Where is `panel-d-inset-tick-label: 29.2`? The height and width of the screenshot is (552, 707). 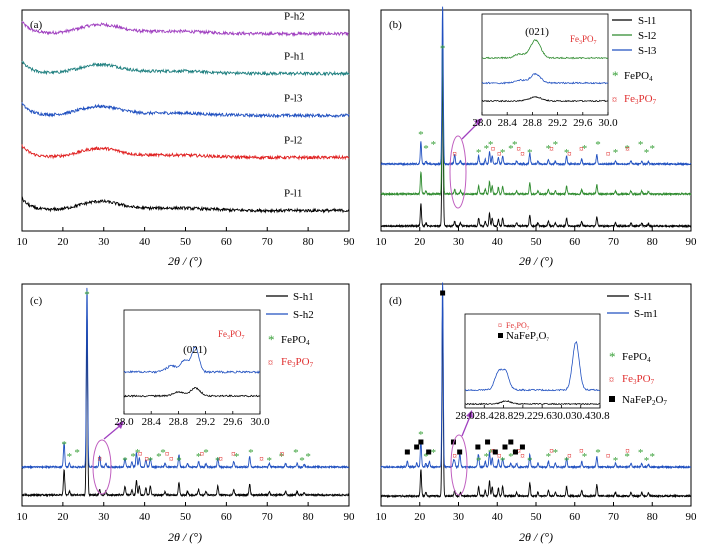
panel-d-inset-tick-label: 29.2 is located at coordinates (522, 416).